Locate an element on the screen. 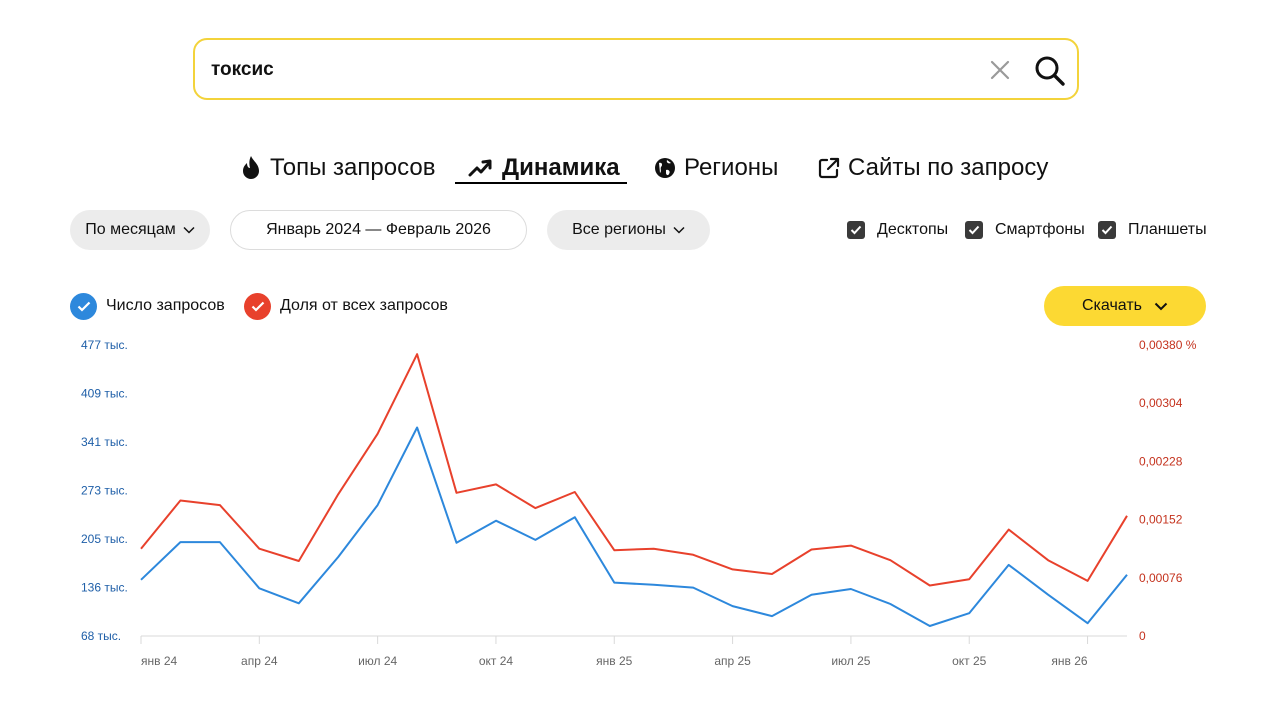 This screenshot has height=708, width=1280. tab-regions-label: Регионы is located at coordinates (731, 167).